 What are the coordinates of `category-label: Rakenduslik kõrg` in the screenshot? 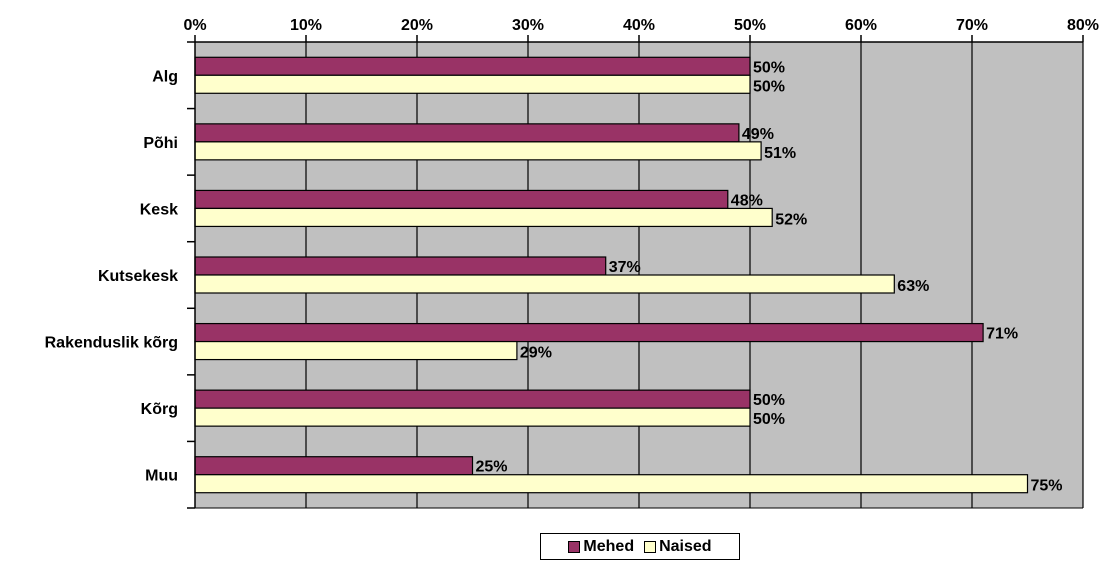 It's located at (111, 343).